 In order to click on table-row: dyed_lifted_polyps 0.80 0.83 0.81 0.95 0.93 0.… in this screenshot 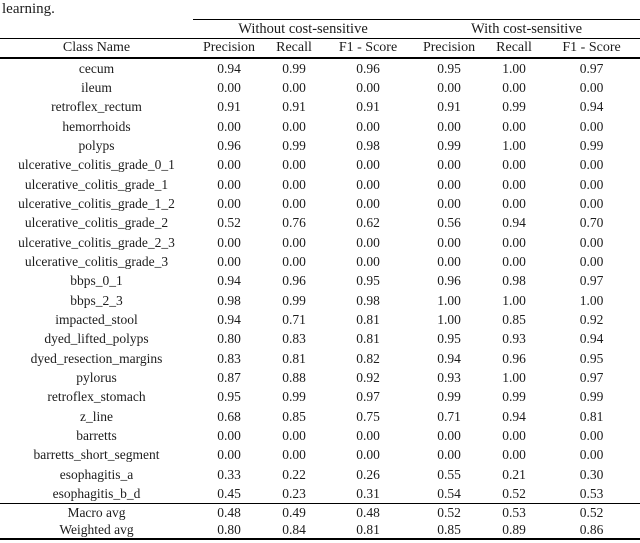, I will do `click(320, 338)`.